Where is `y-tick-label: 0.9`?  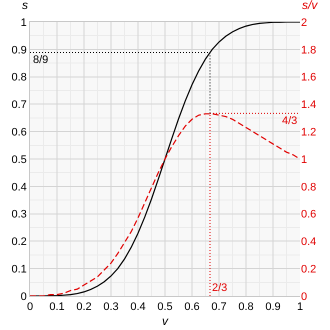 y-tick-label: 0.9 is located at coordinates (19, 50).